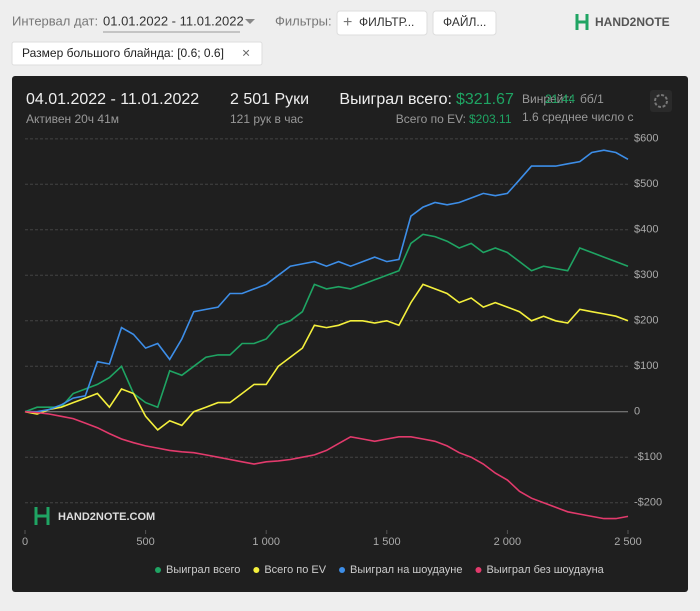 The image size is (700, 611). What do you see at coordinates (592, 99) in the screenshot?
I see `winrate-unit: бб/1` at bounding box center [592, 99].